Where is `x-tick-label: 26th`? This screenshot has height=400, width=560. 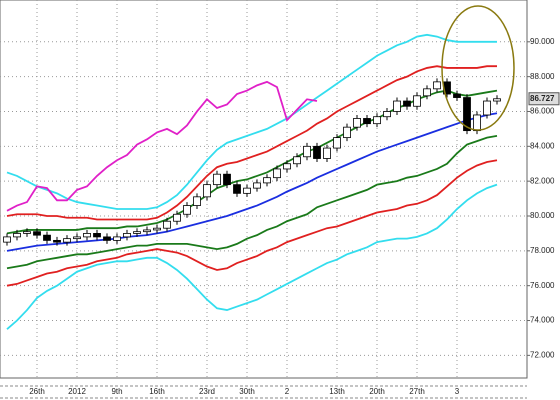
x-tick-label: 26th is located at coordinates (37, 391).